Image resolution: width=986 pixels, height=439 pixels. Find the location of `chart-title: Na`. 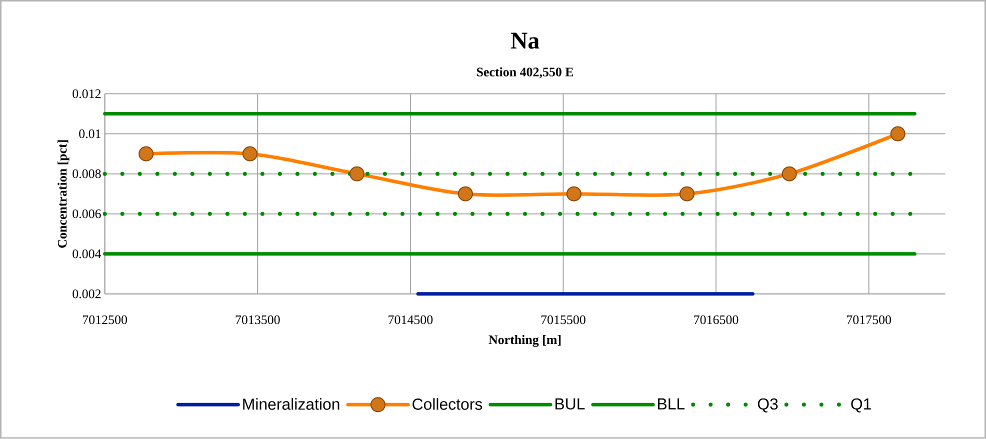

chart-title: Na is located at coordinates (525, 40).